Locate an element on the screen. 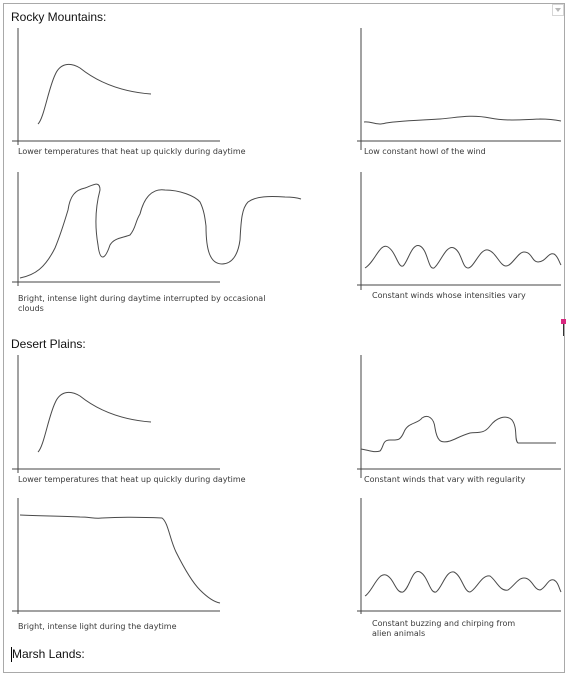 Image resolution: width=570 pixels, height=676 pixels. text-cursor is located at coordinates (11, 654).